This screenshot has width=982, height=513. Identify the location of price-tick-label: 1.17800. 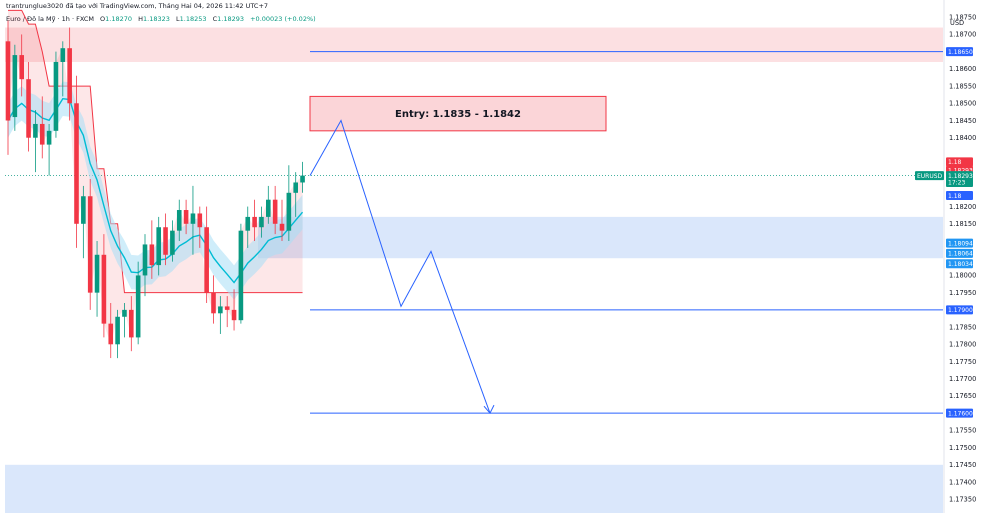
(962, 345).